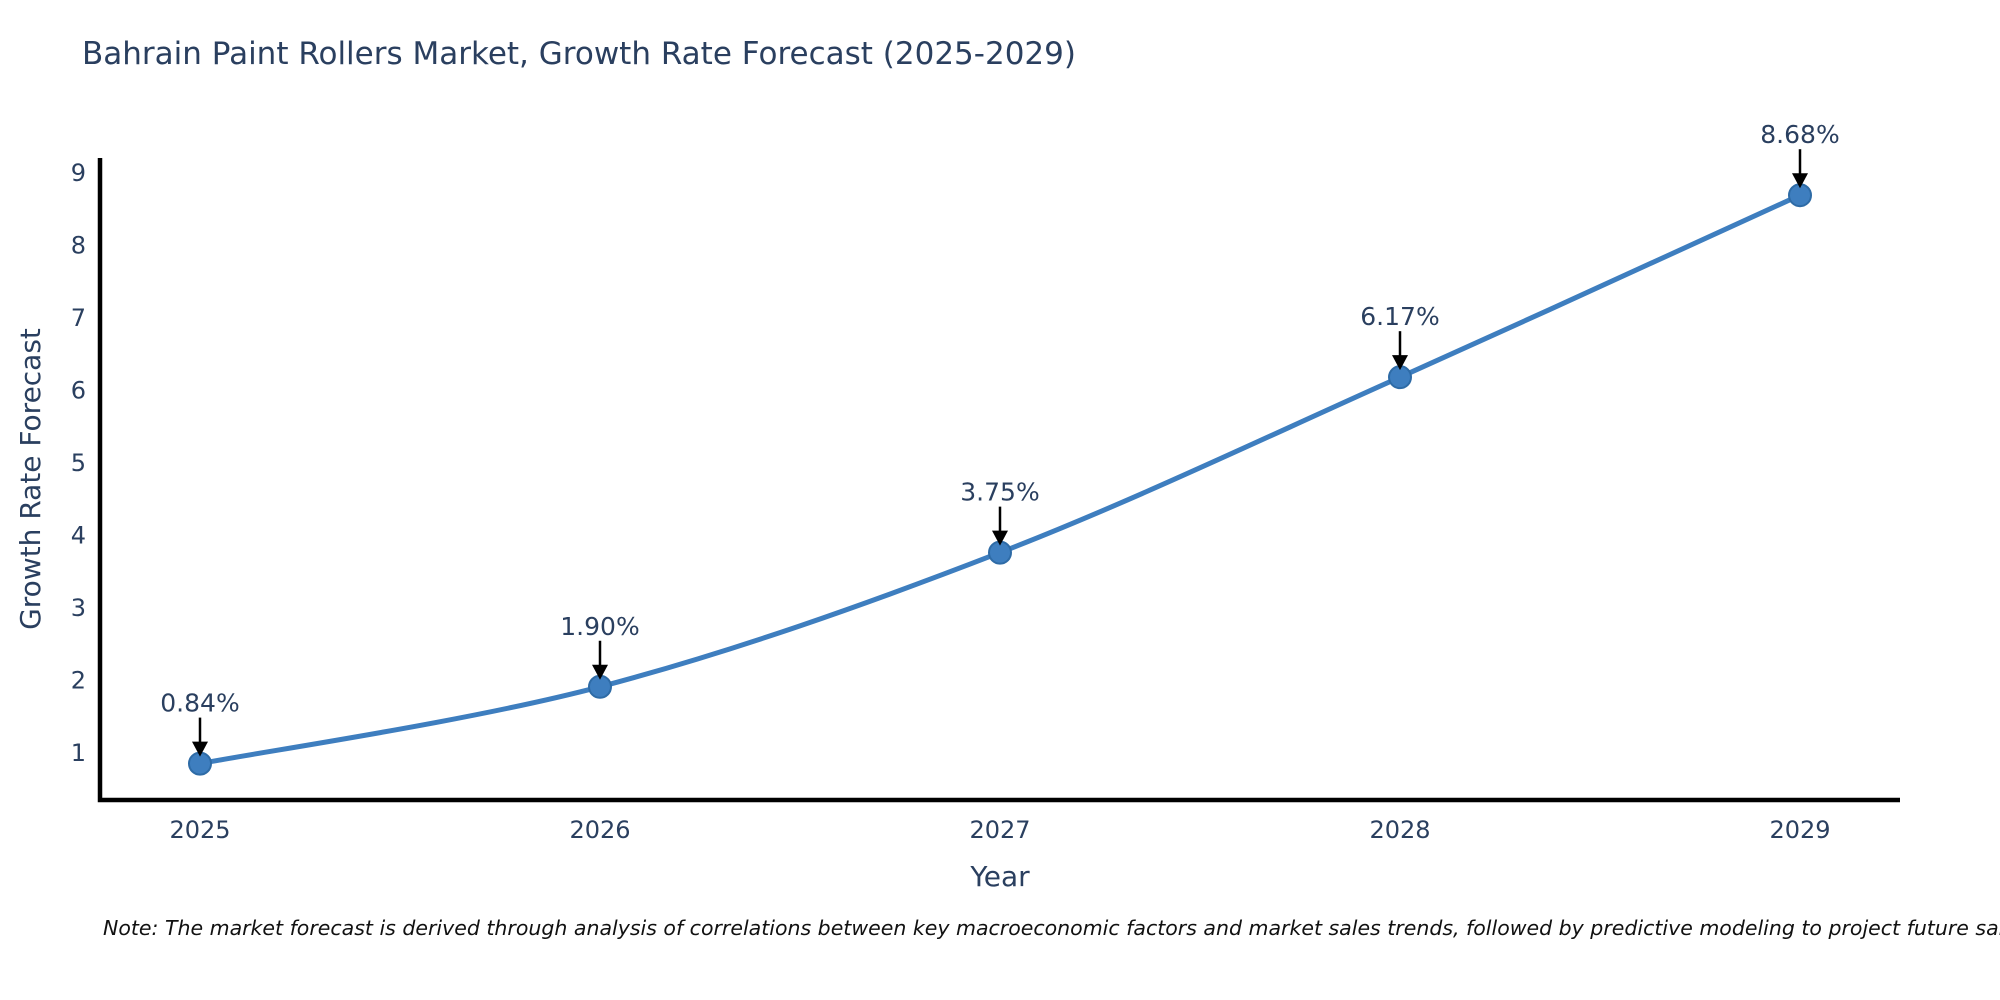  What do you see at coordinates (30, 479) in the screenshot?
I see `y-axis-title: Growth Rate Forecast` at bounding box center [30, 479].